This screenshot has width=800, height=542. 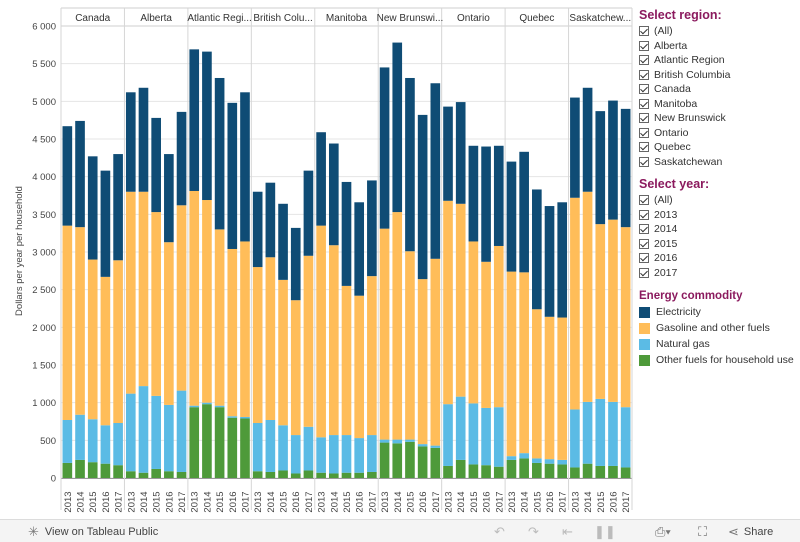 I want to click on year-option: 2015, so click(x=719, y=244).